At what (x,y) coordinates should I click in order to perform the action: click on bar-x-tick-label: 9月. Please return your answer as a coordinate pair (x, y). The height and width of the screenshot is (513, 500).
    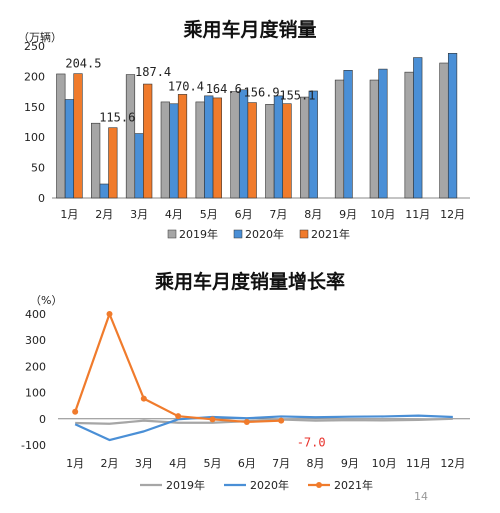
    Looking at the image, I should click on (348, 214).